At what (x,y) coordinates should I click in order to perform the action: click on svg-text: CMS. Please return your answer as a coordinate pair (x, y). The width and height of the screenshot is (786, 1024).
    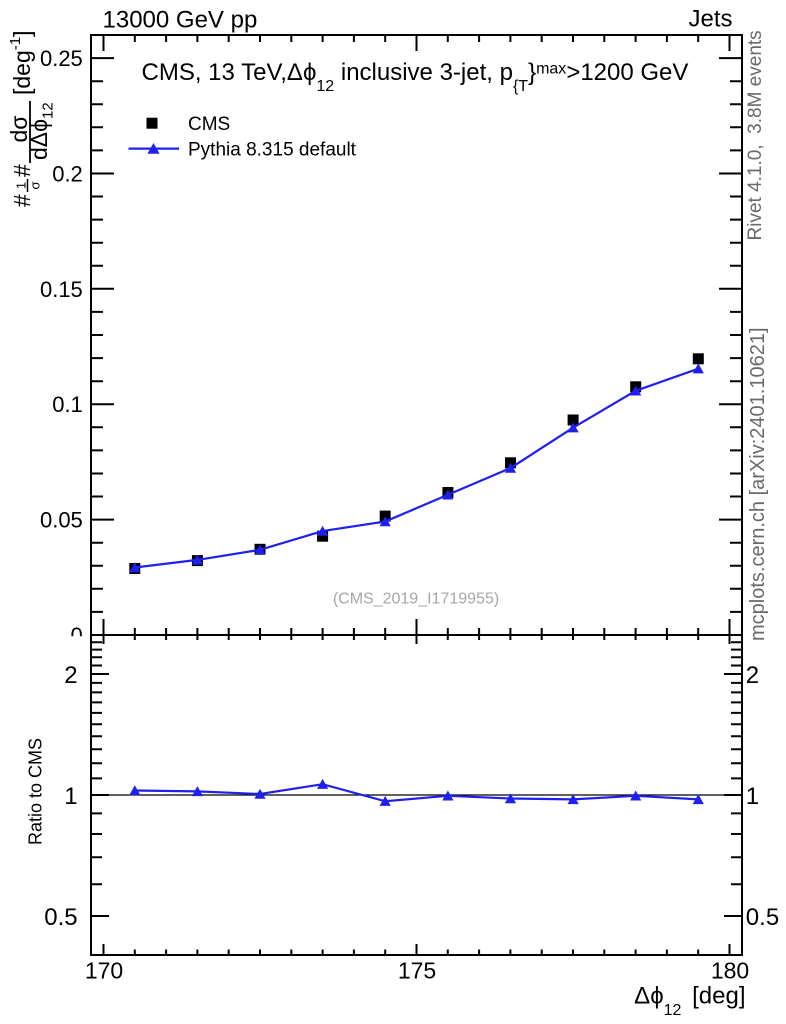
    Looking at the image, I should click on (209, 124).